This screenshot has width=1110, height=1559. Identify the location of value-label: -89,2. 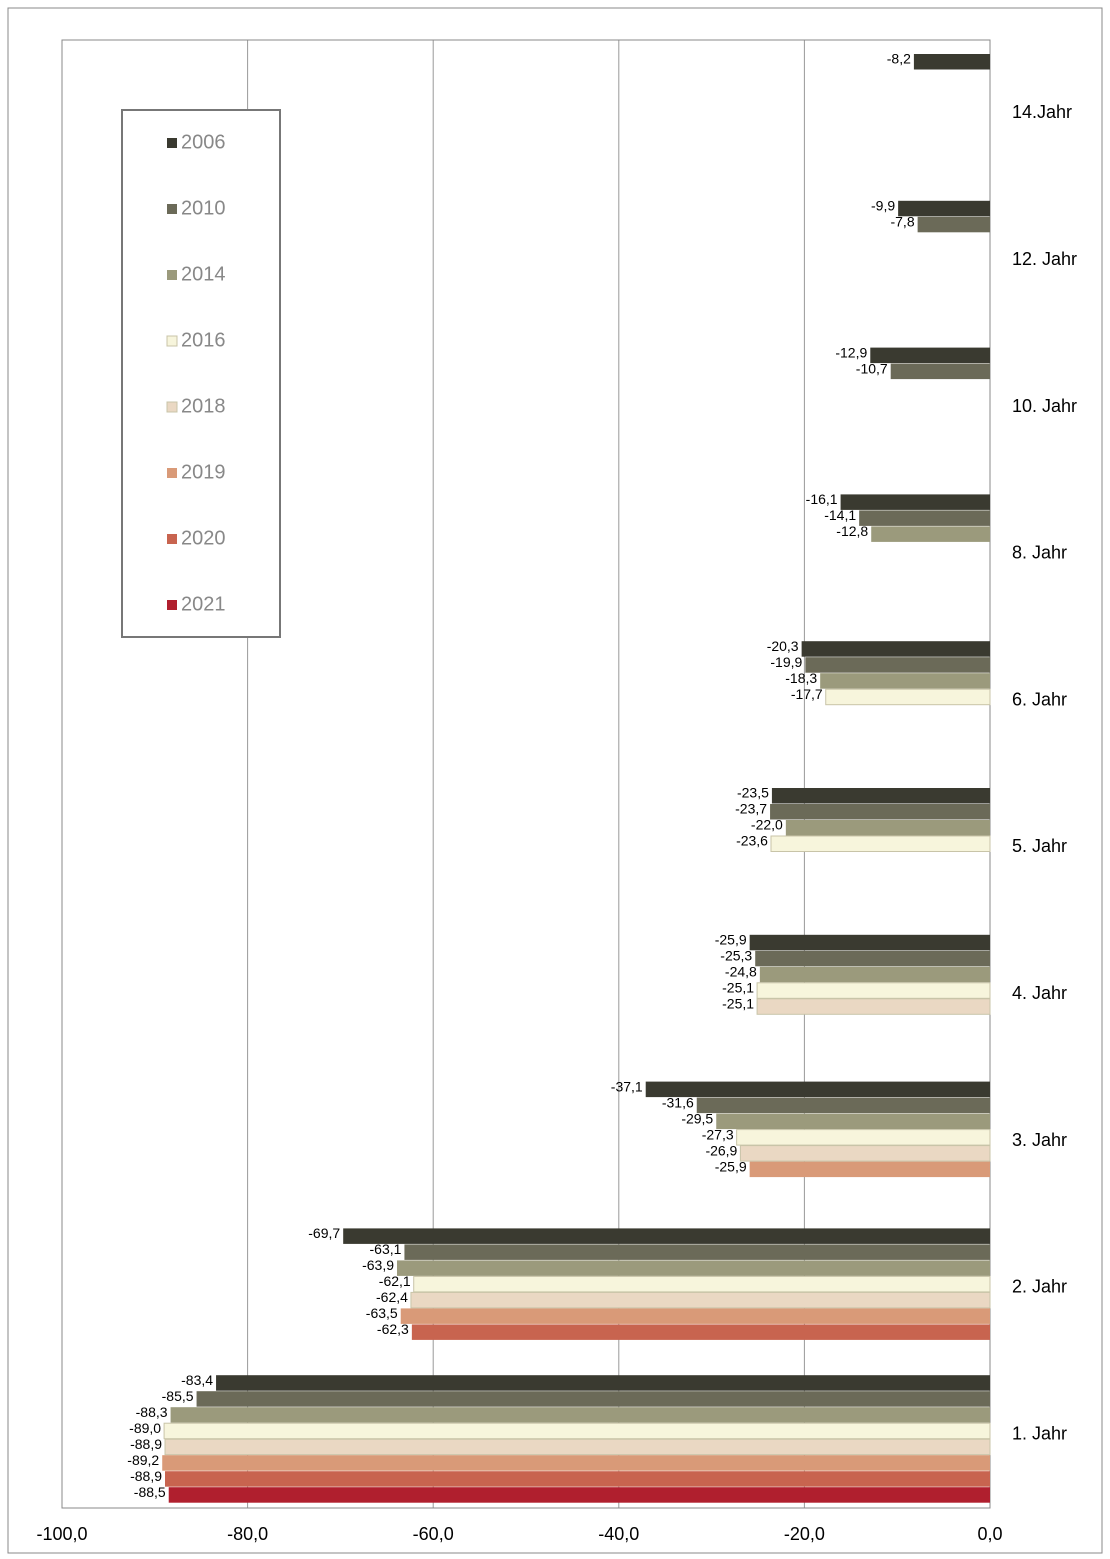
(143, 1460).